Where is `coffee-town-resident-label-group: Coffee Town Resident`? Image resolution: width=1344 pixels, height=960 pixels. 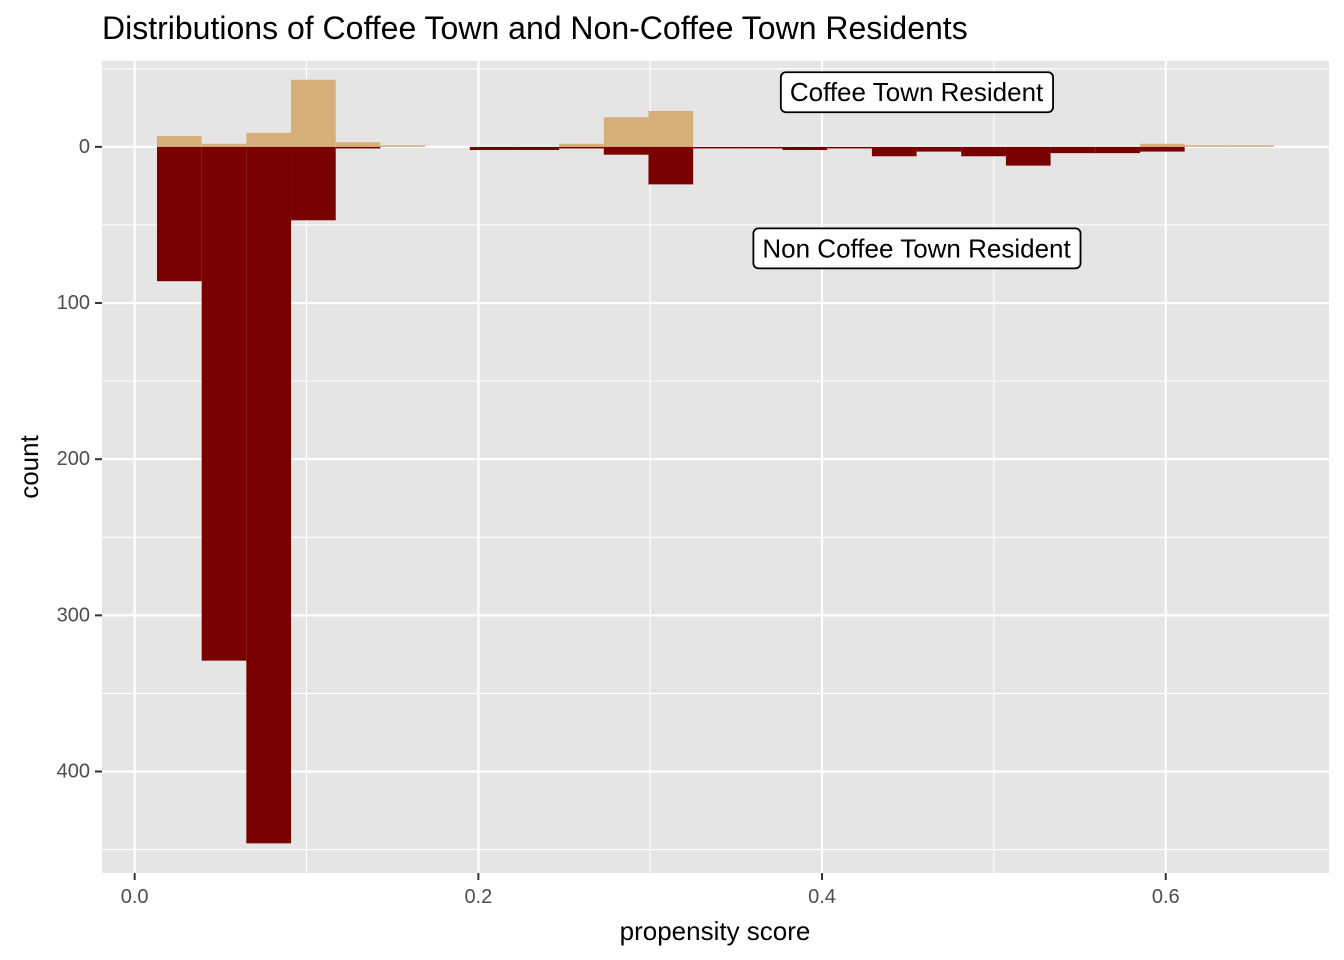
coffee-town-resident-label-group: Coffee Town Resident is located at coordinates (916, 92).